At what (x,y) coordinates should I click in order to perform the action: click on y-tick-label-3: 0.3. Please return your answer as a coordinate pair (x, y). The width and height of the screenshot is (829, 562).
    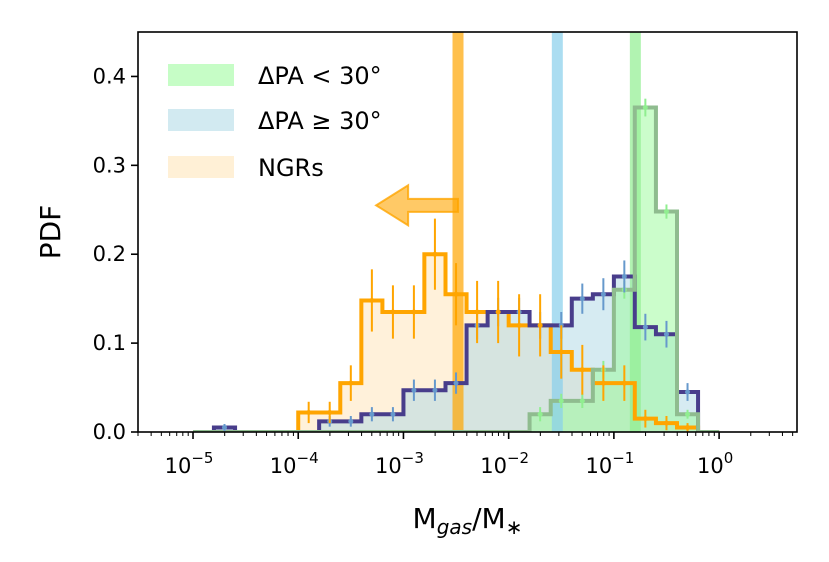
    Looking at the image, I should click on (109, 165).